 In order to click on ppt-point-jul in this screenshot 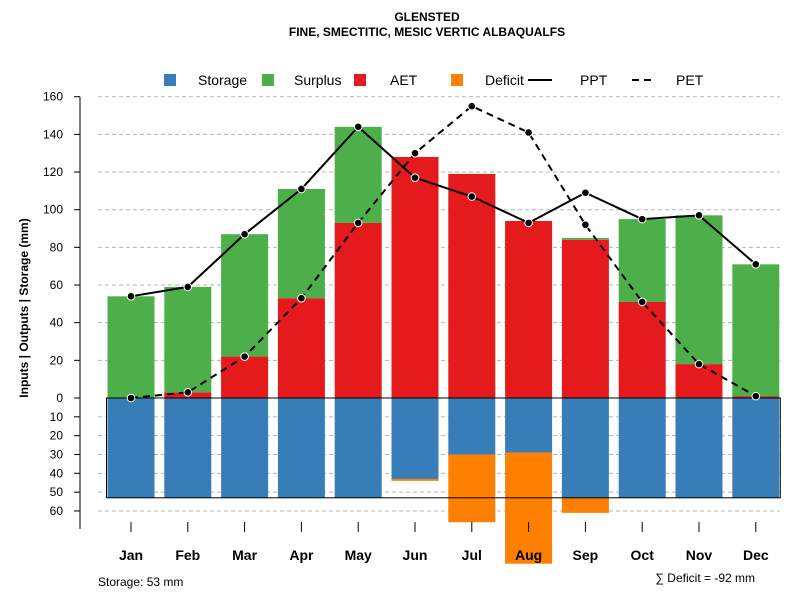, I will do `click(472, 196)`.